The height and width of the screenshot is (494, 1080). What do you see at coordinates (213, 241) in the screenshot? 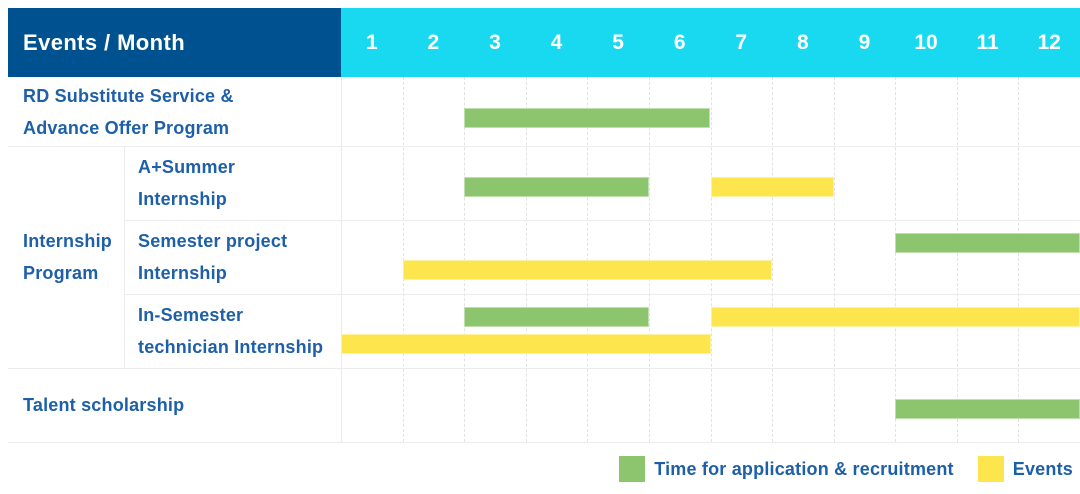
I see `row-label-line: Semester project` at bounding box center [213, 241].